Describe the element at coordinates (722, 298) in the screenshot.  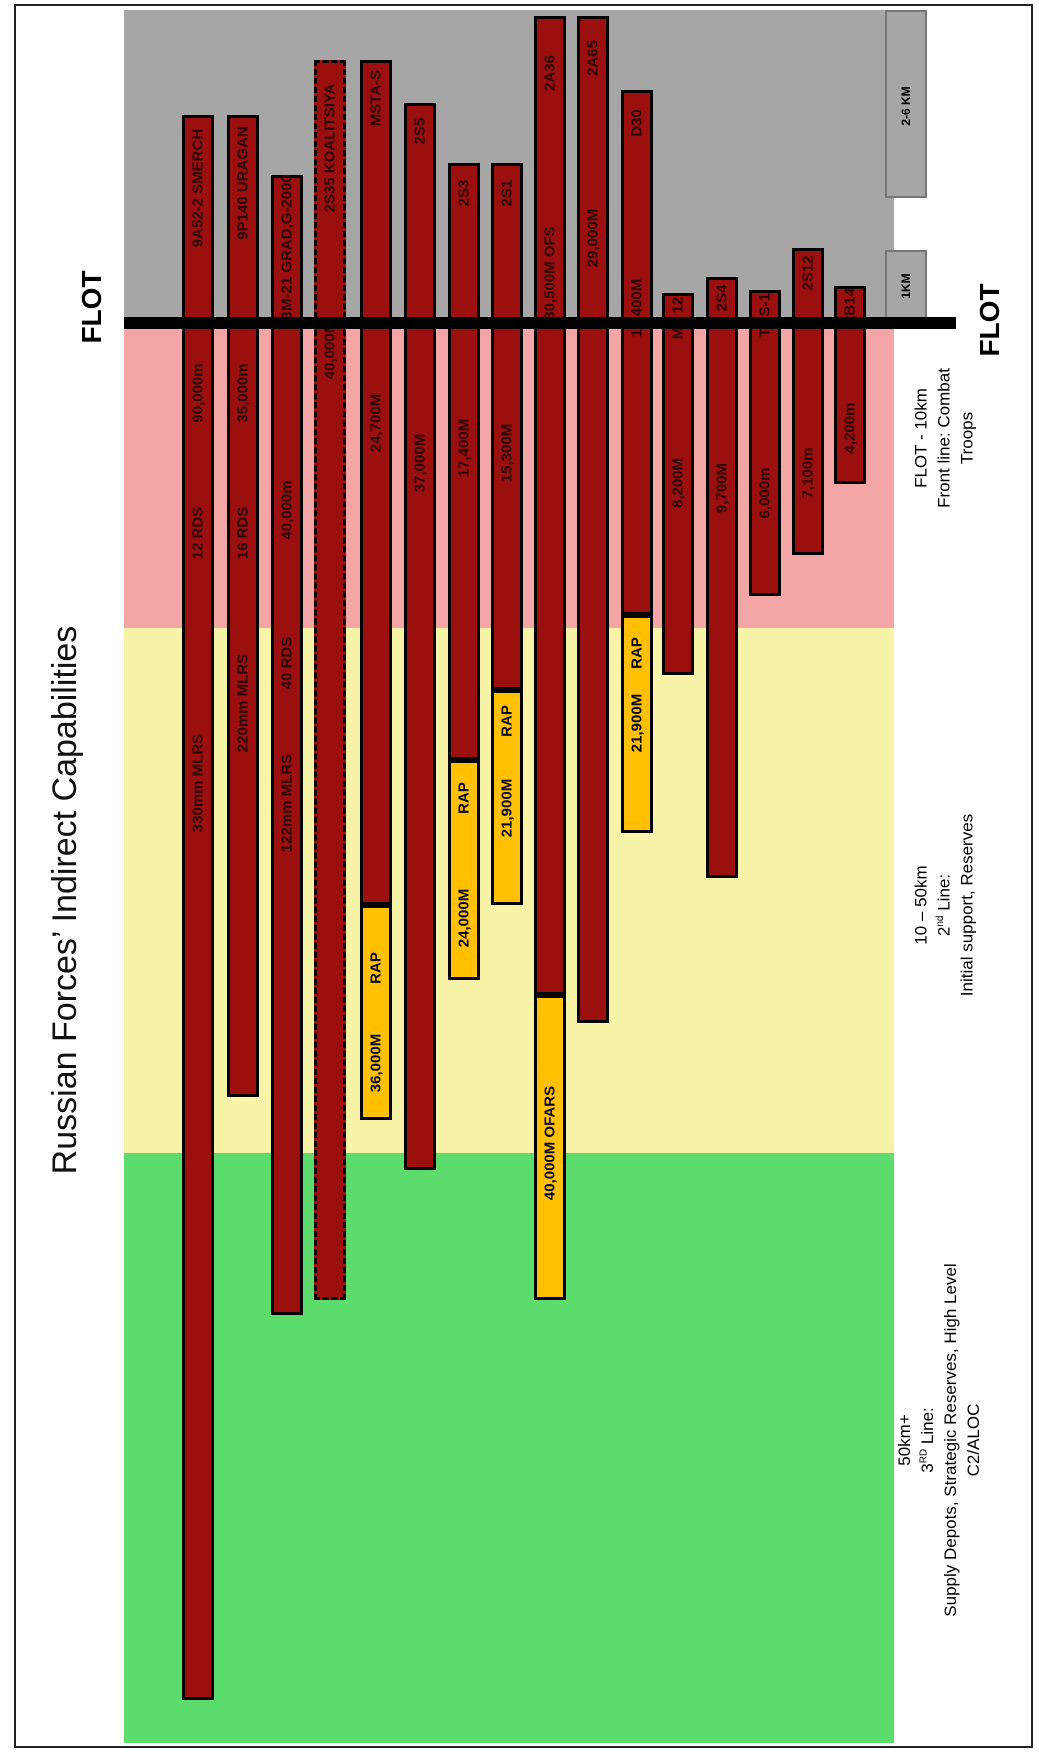
I see `bar-label: 2S4` at that location.